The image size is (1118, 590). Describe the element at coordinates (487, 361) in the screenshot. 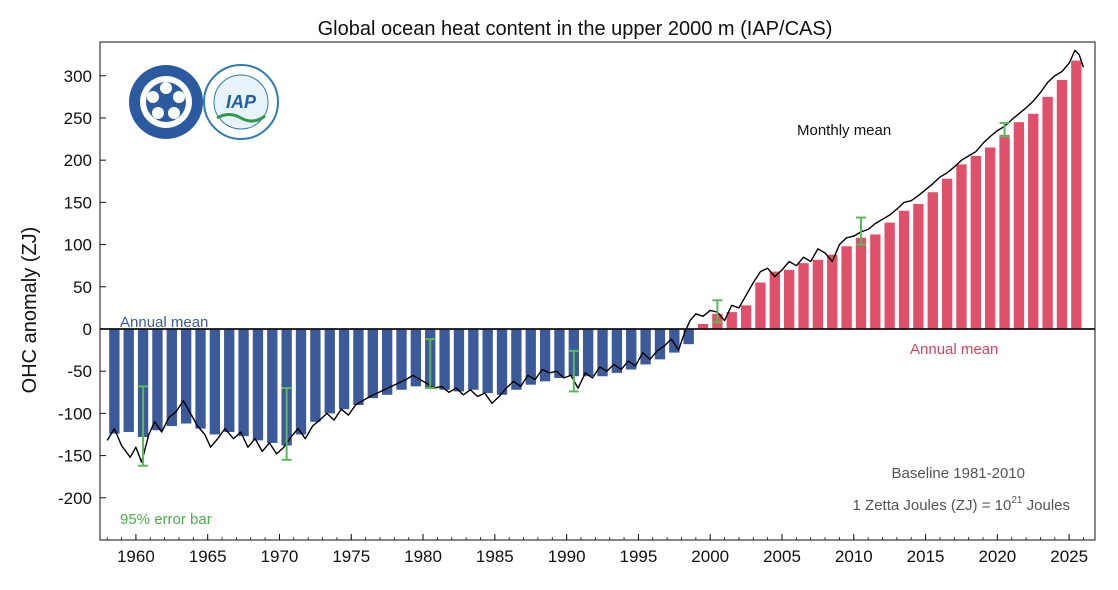

I see `annual-bar-1984` at that location.